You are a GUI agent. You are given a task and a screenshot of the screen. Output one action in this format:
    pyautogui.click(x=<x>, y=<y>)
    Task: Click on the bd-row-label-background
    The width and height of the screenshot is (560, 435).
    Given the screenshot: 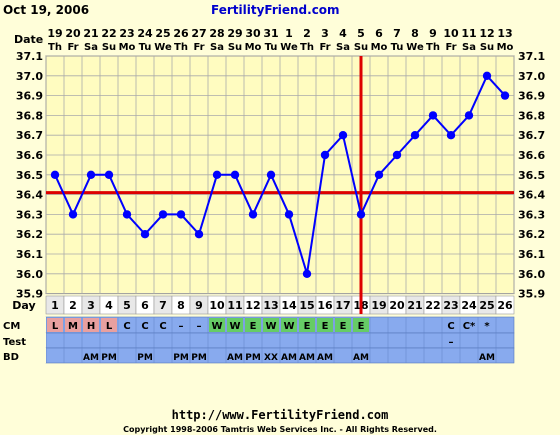 What is the action you would take?
    pyautogui.click(x=23, y=355)
    